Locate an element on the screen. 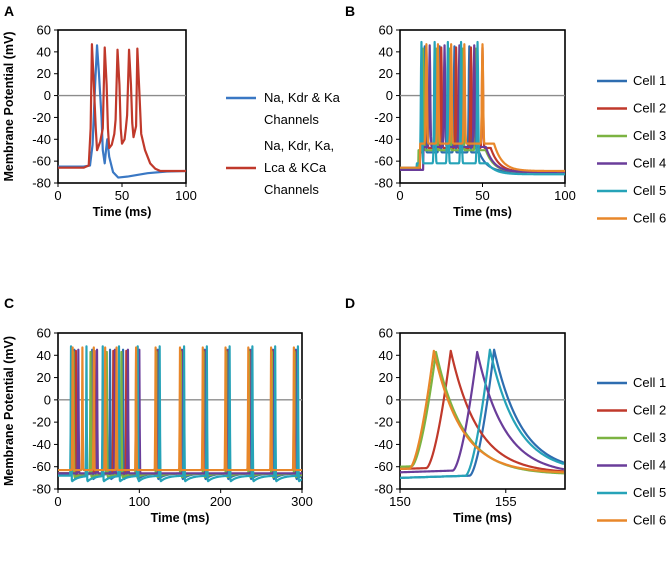 This screenshot has height=583, width=670. panel-letter: D is located at coordinates (350, 303).